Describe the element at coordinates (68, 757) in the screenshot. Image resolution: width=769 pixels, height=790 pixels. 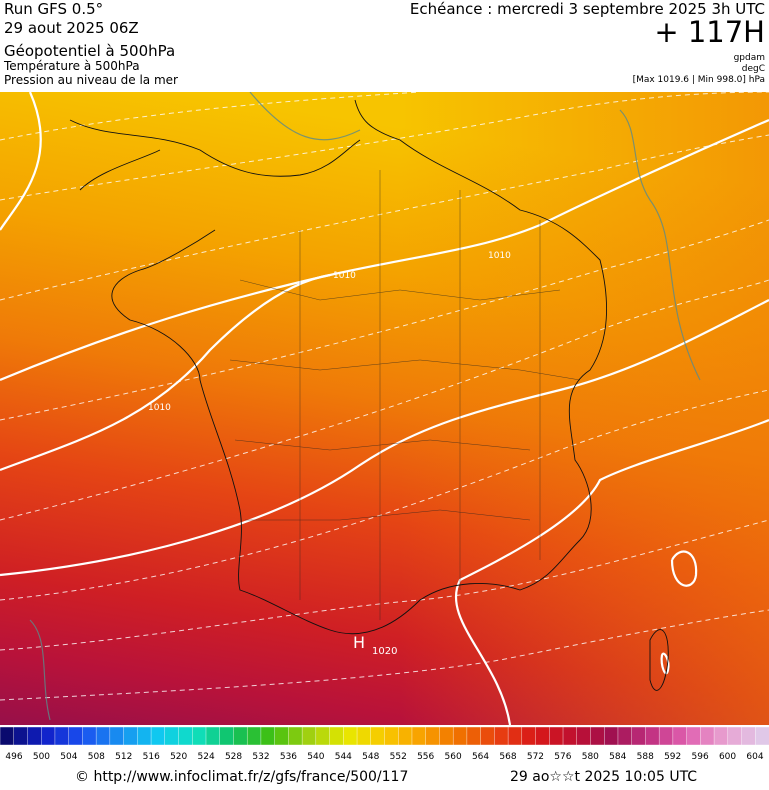
I see `color-label: 504` at that location.